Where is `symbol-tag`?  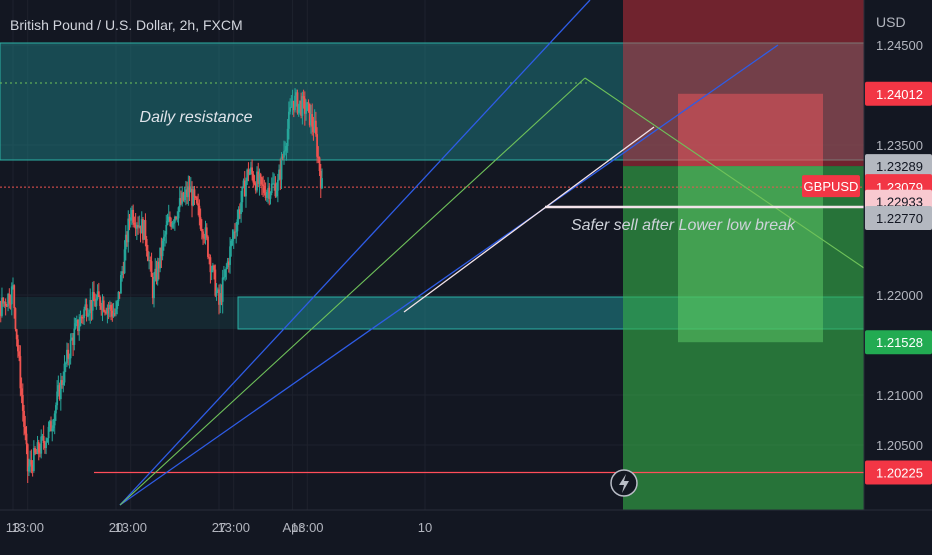 symbol-tag is located at coordinates (831, 186).